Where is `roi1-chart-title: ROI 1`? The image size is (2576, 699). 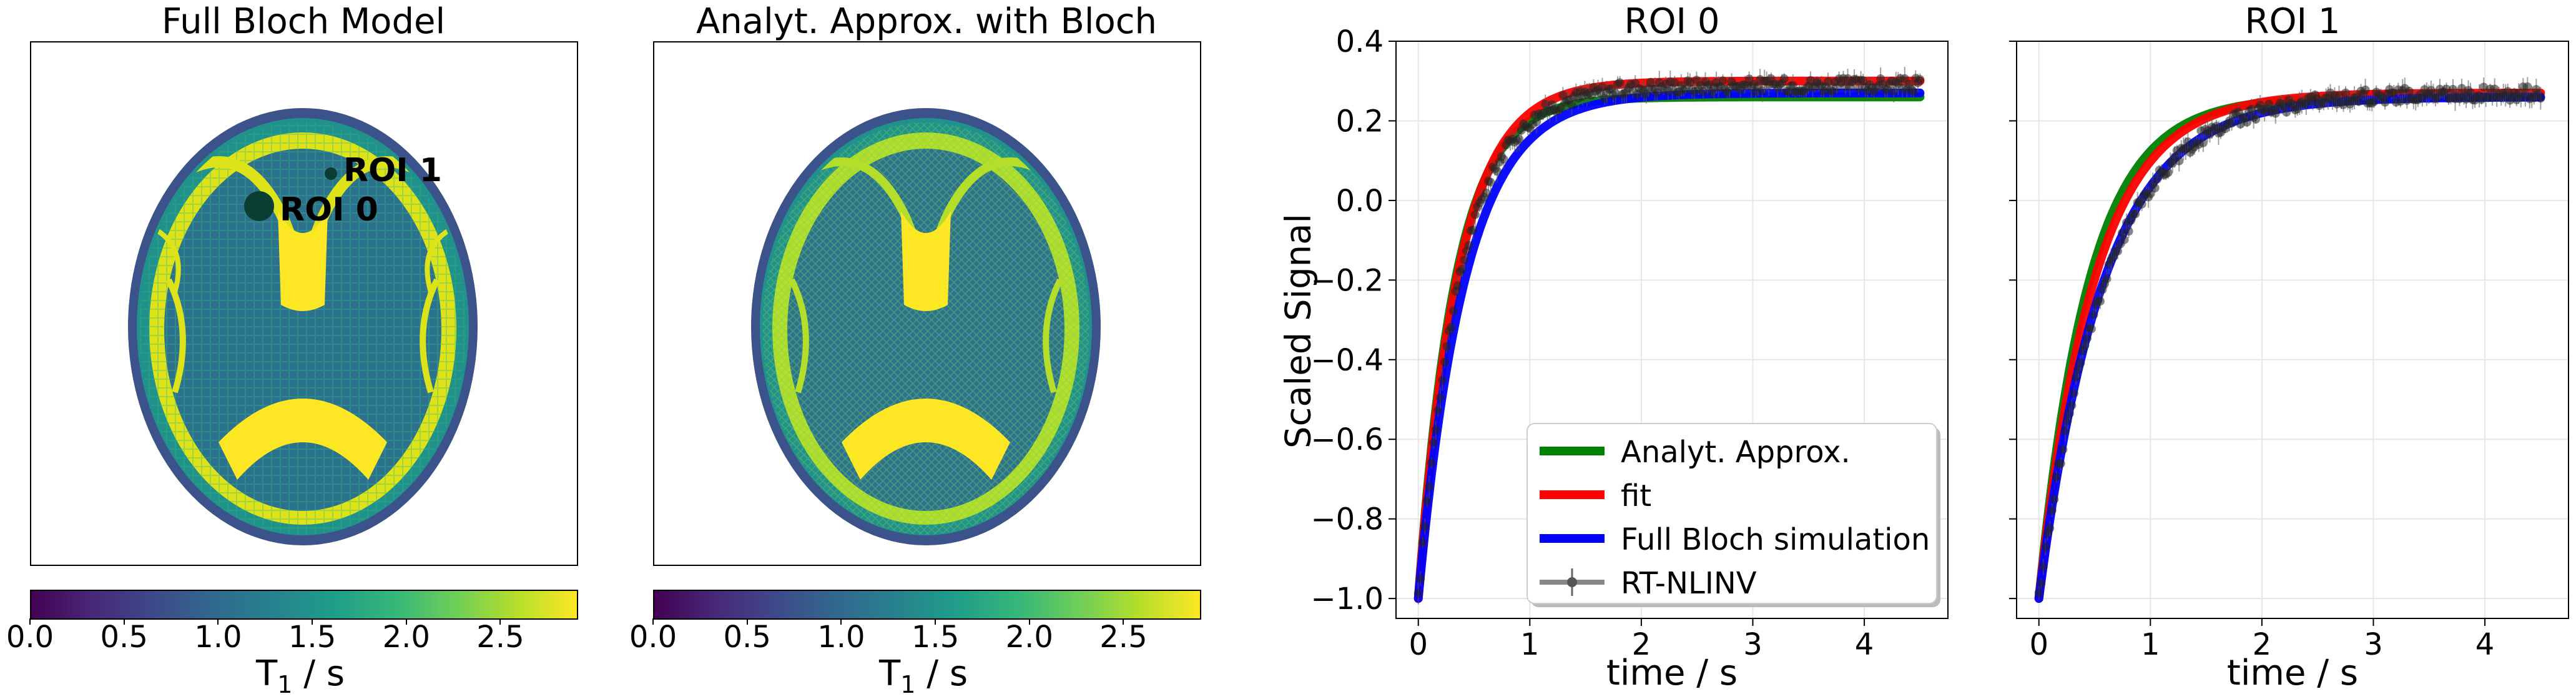
roi1-chart-title: ROI 1 is located at coordinates (2292, 21).